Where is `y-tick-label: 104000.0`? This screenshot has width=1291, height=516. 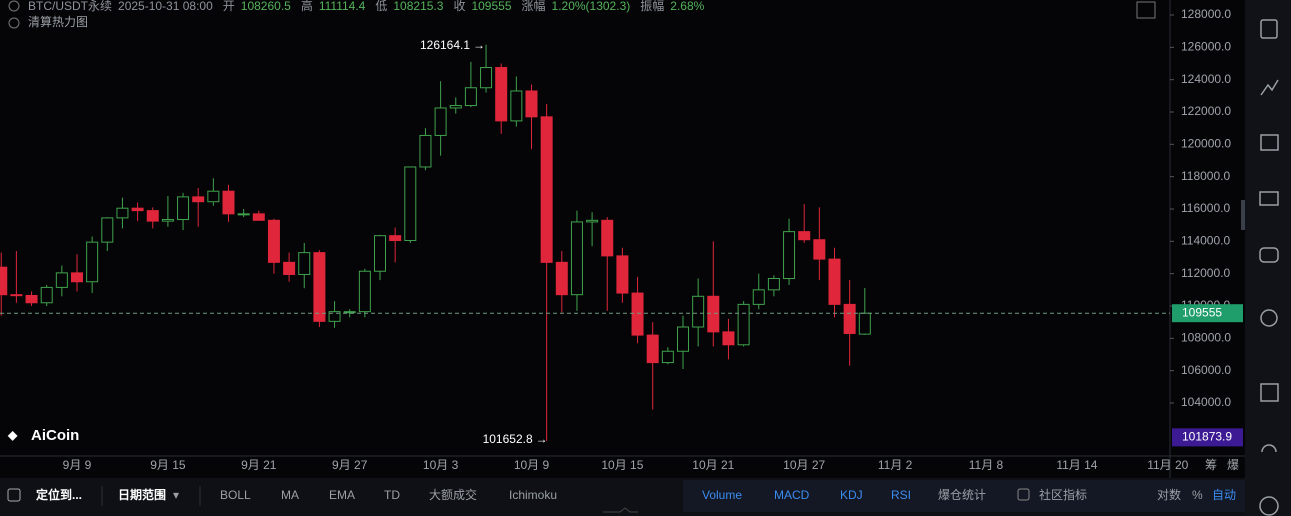
y-tick-label: 104000.0 is located at coordinates (1206, 402).